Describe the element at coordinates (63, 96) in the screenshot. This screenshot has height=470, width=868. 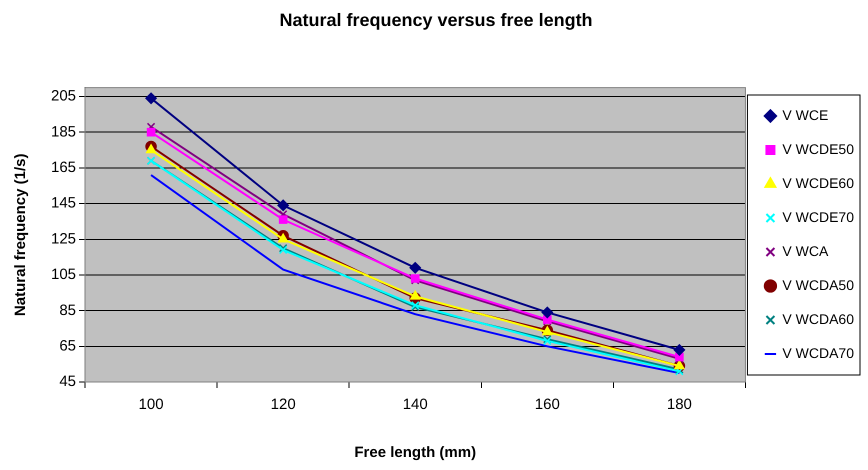
I see `y-tick-label: 205` at that location.